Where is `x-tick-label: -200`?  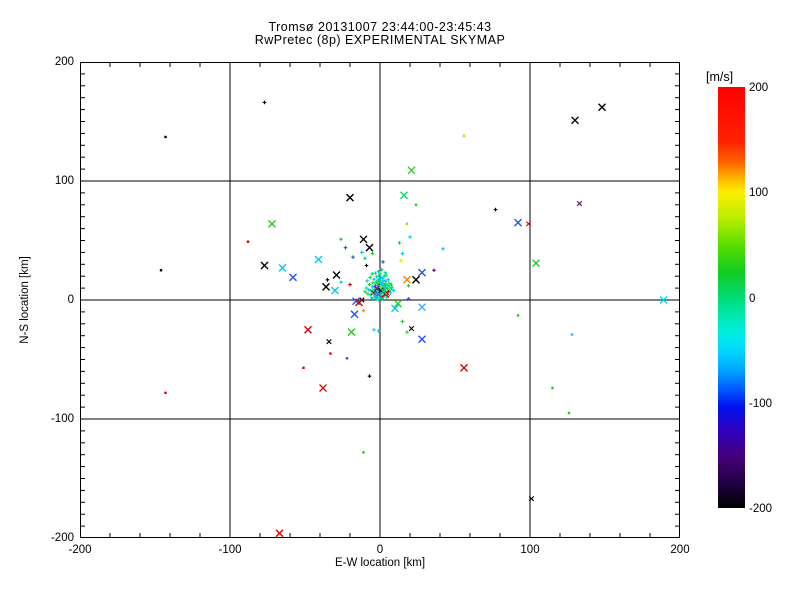
x-tick-label: -200 is located at coordinates (80, 550).